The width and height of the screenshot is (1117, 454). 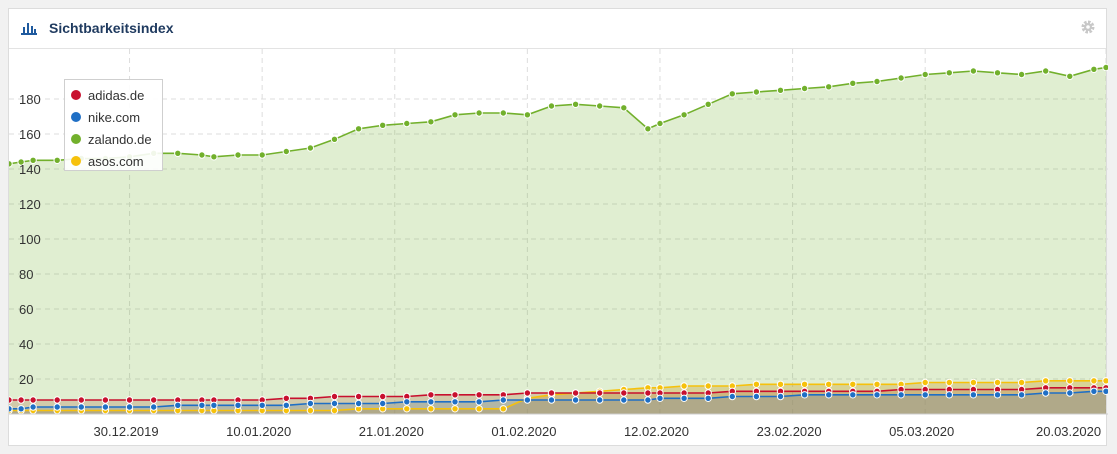 I want to click on legend-item-nike: nike.com, so click(x=116, y=117).